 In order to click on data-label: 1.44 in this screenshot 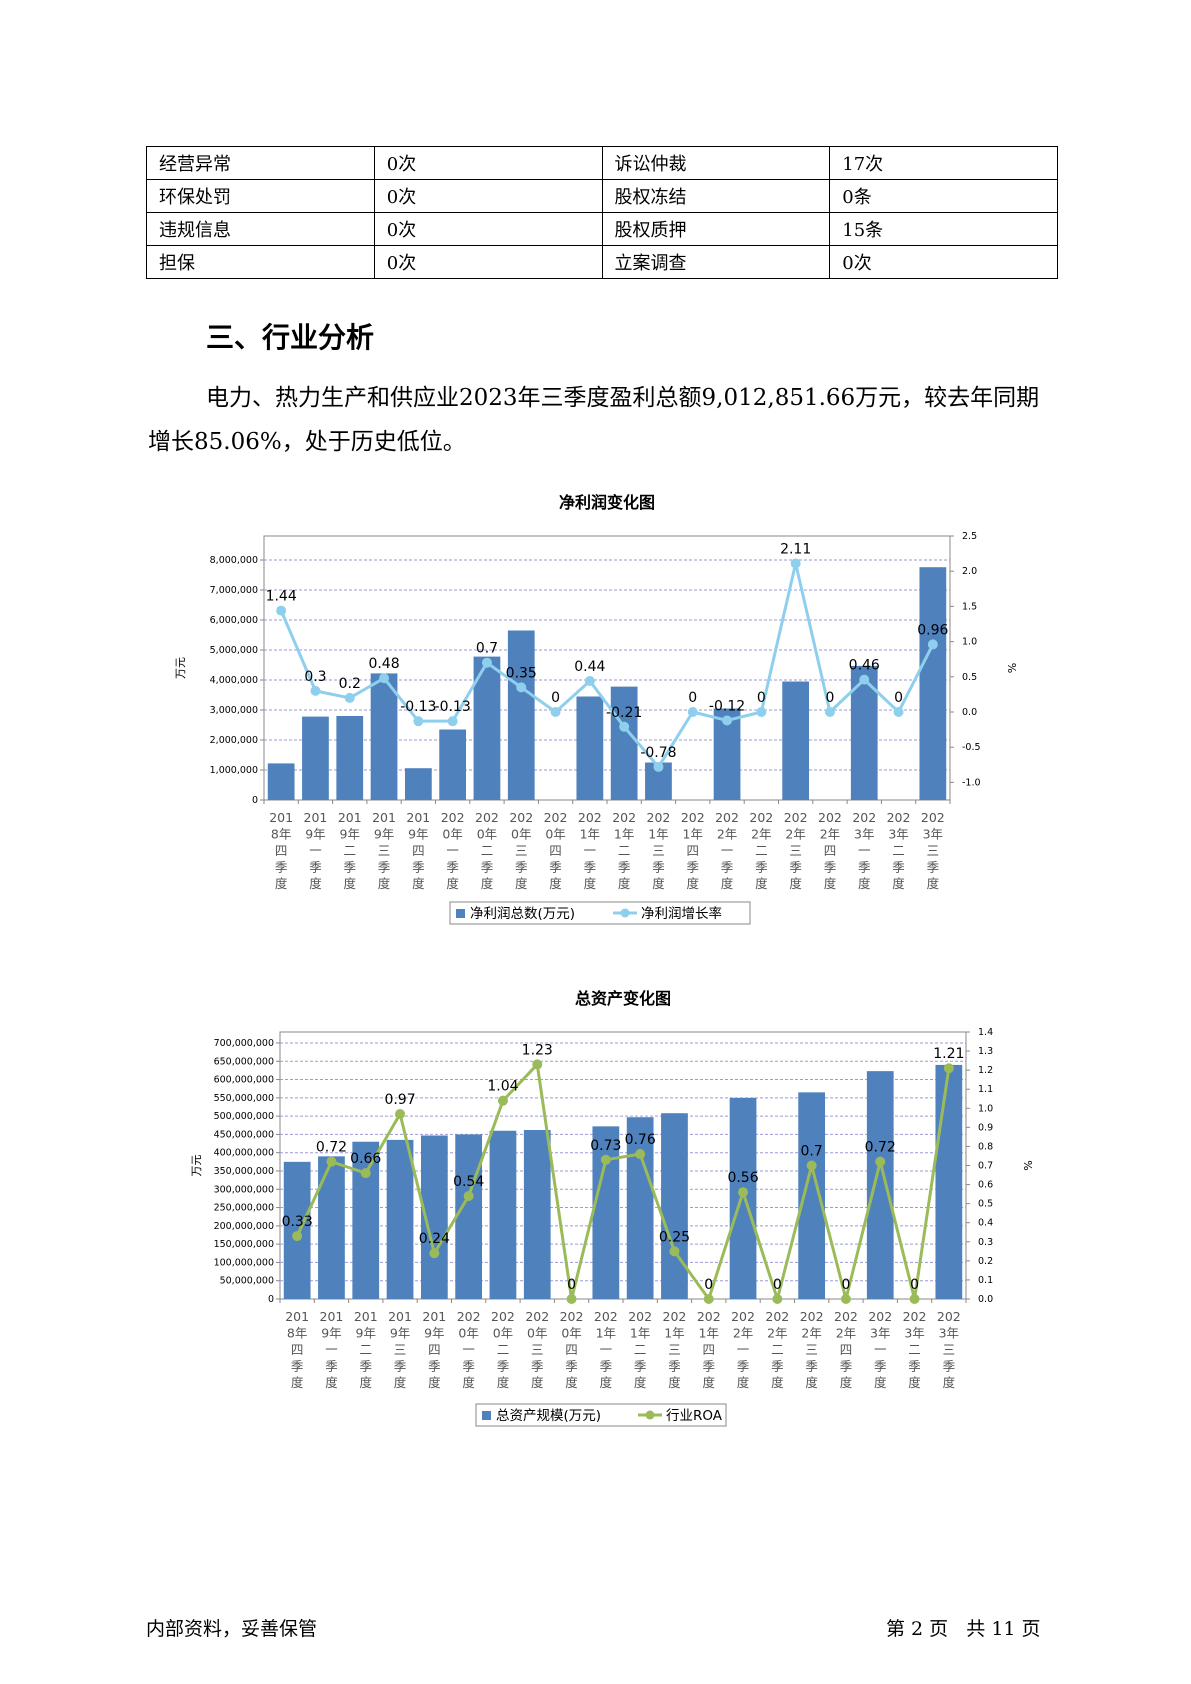, I will do `click(281, 597)`.